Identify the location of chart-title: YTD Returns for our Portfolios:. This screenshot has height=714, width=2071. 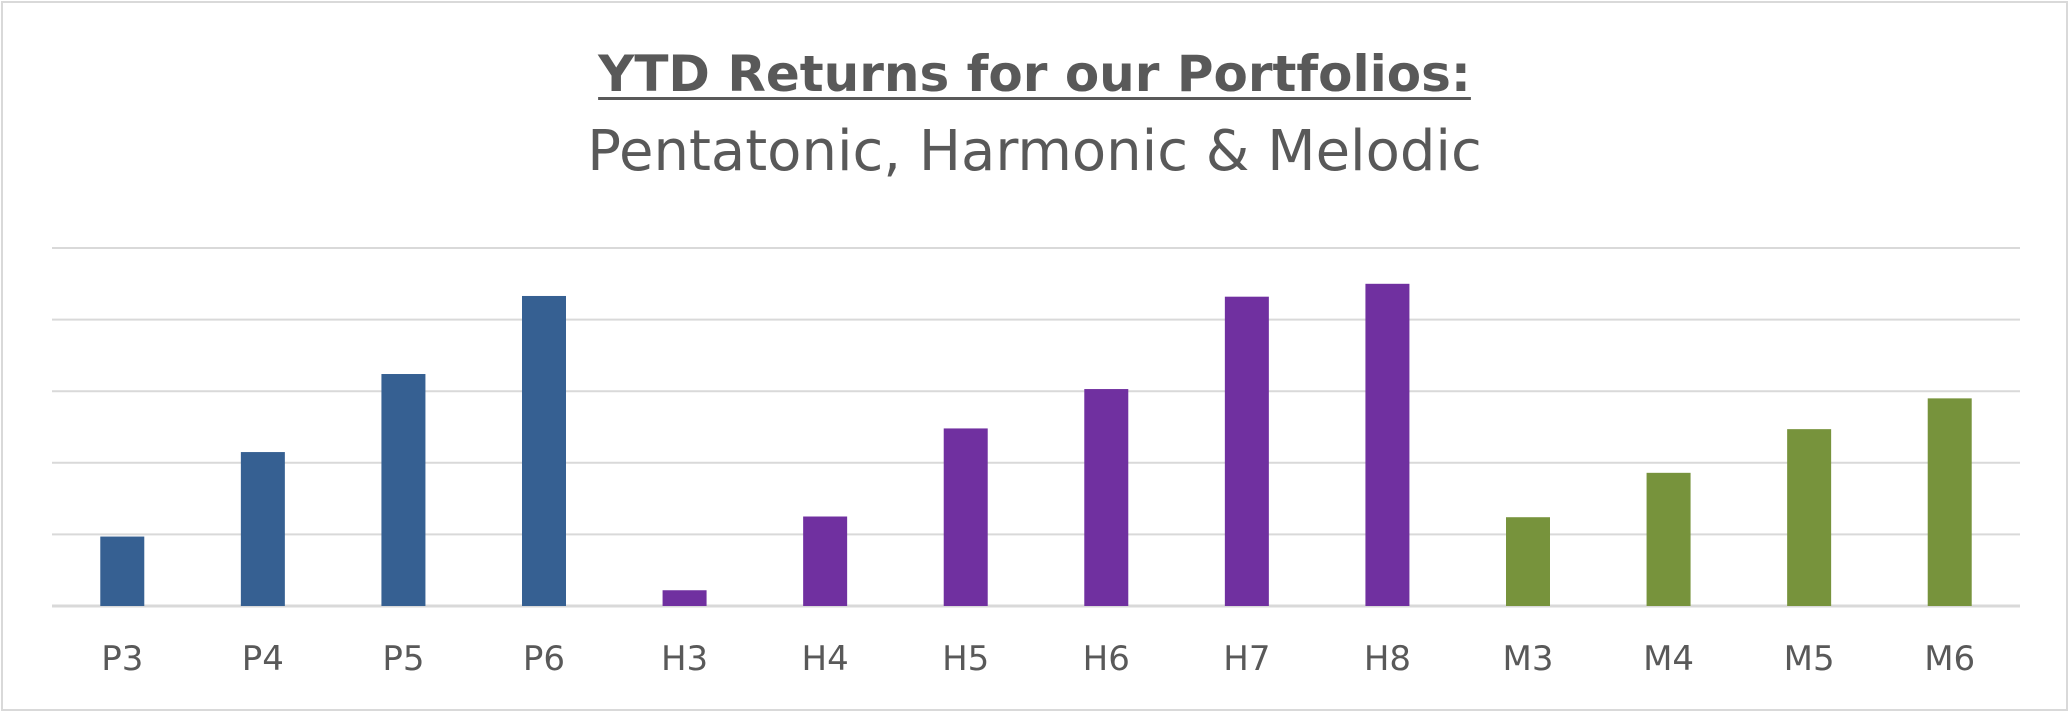
(1034, 74).